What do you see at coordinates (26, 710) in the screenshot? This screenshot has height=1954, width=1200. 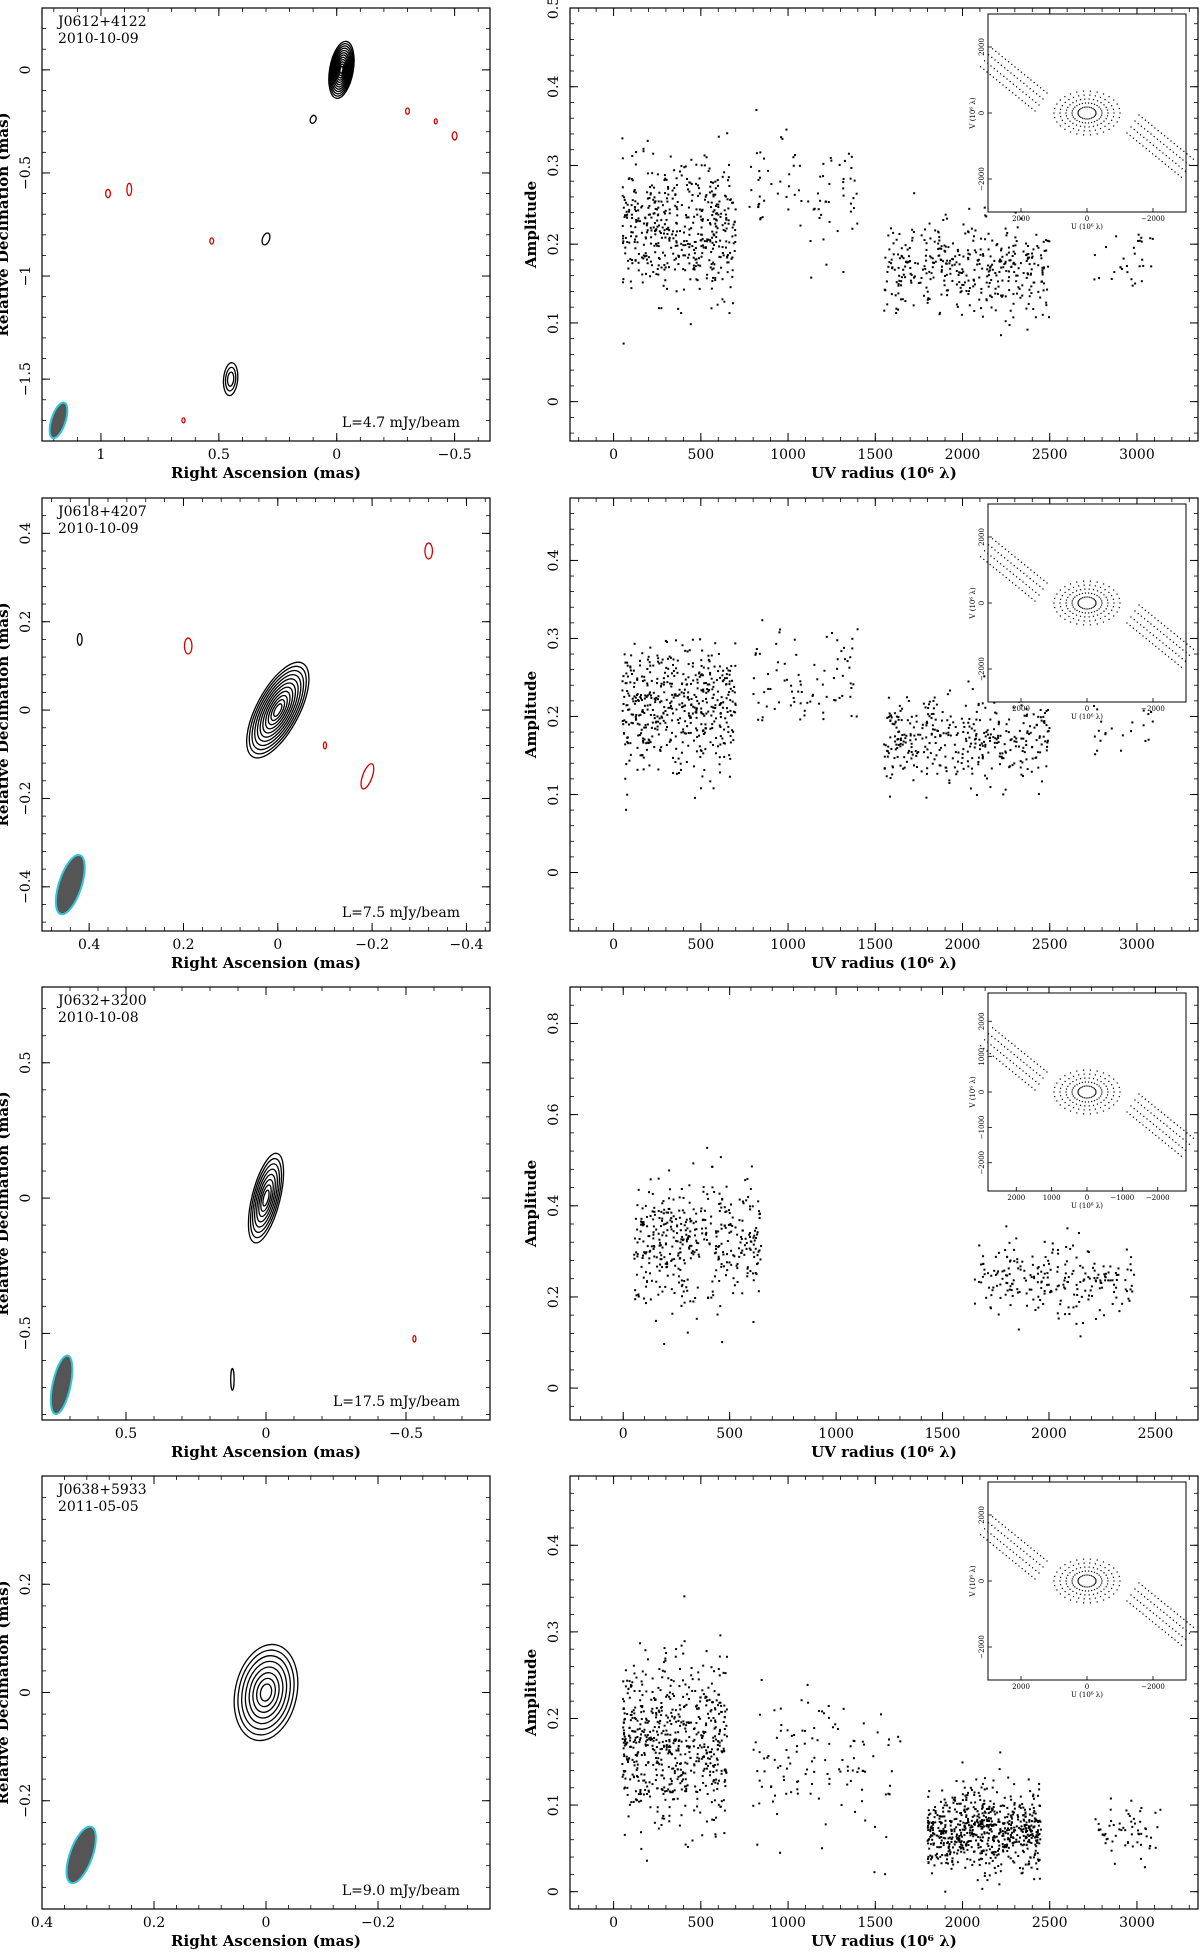 I see `y-tick-label: 0` at bounding box center [26, 710].